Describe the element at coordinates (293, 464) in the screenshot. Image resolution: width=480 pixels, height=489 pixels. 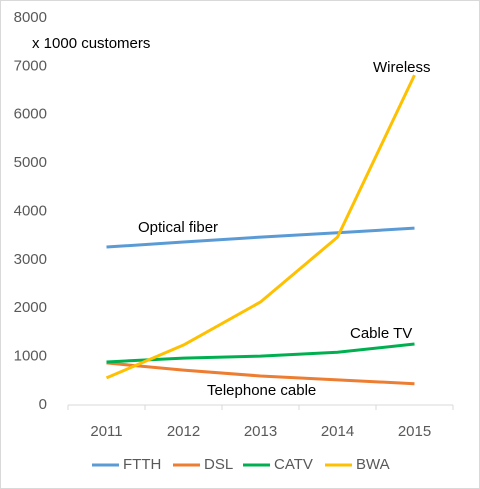
I see `legend-label: CATV` at that location.